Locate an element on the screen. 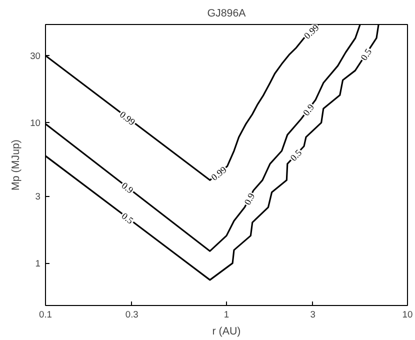 This screenshot has width=415, height=340. x-axis-title: r (AU) is located at coordinates (226, 332).